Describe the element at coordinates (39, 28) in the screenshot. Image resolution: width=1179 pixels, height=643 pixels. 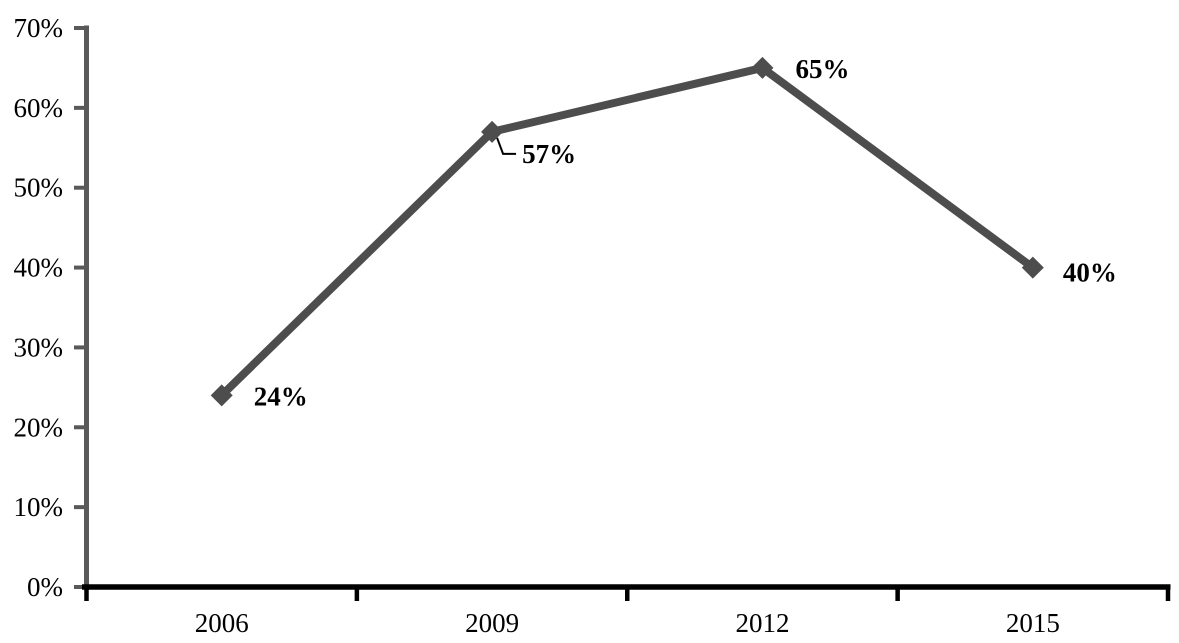
I see `y-tick-label: 70%` at that location.